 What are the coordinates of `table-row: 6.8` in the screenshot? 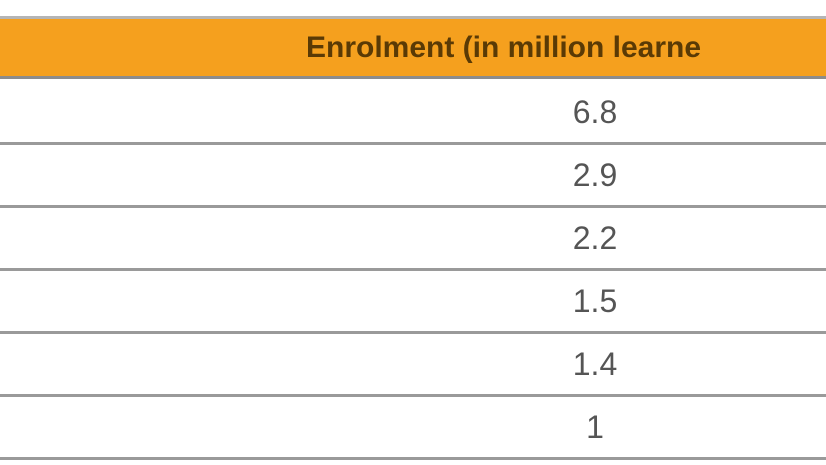 It's located at (413, 113).